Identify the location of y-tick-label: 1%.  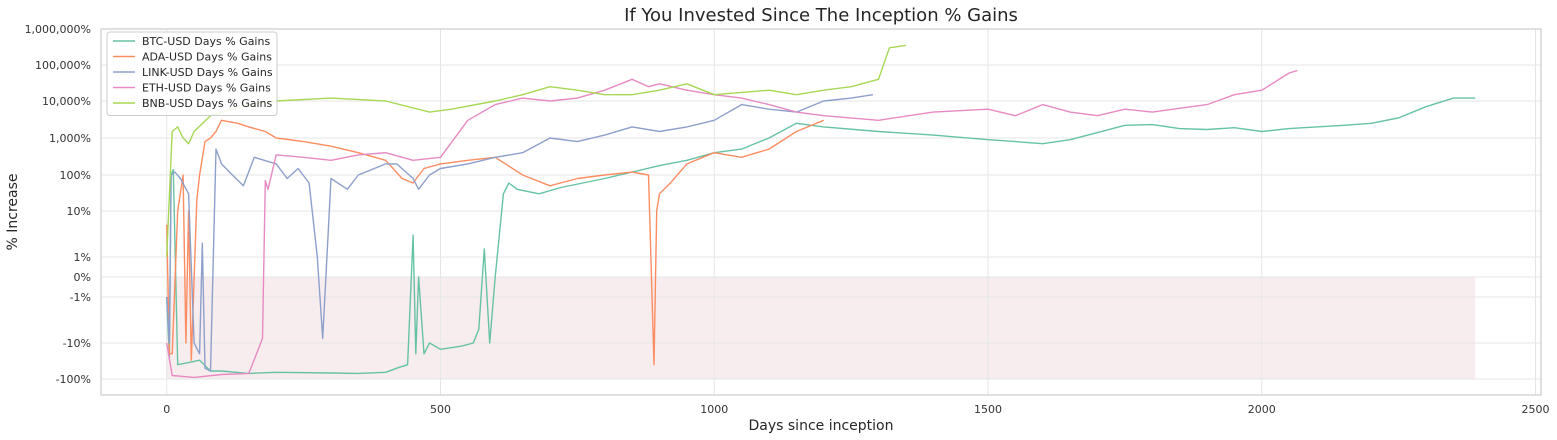
(82, 257).